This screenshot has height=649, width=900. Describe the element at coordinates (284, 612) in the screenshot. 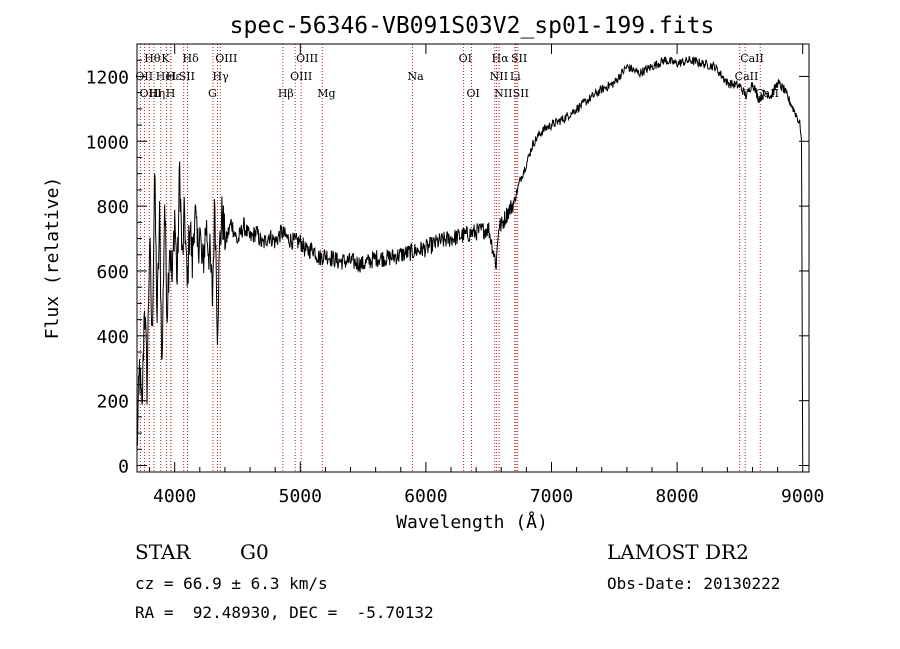

I see `coordinates: RA = 92.48930, DEC = -5.70132` at that location.